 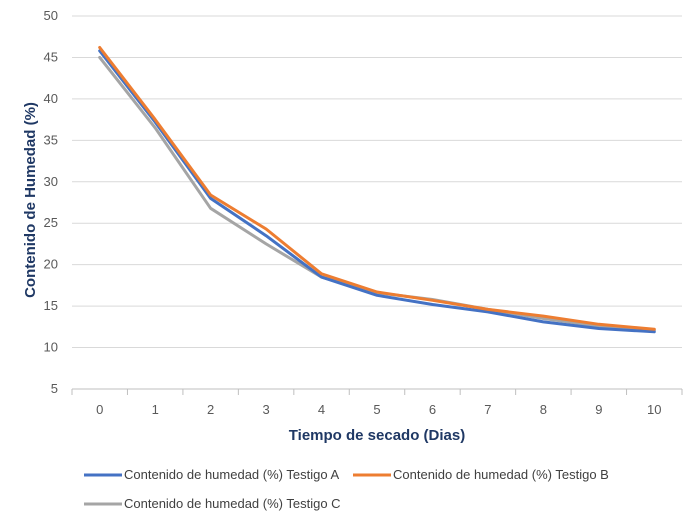 What do you see at coordinates (30, 200) in the screenshot?
I see `y-axis-title: Contenido de Humedad (%)` at bounding box center [30, 200].